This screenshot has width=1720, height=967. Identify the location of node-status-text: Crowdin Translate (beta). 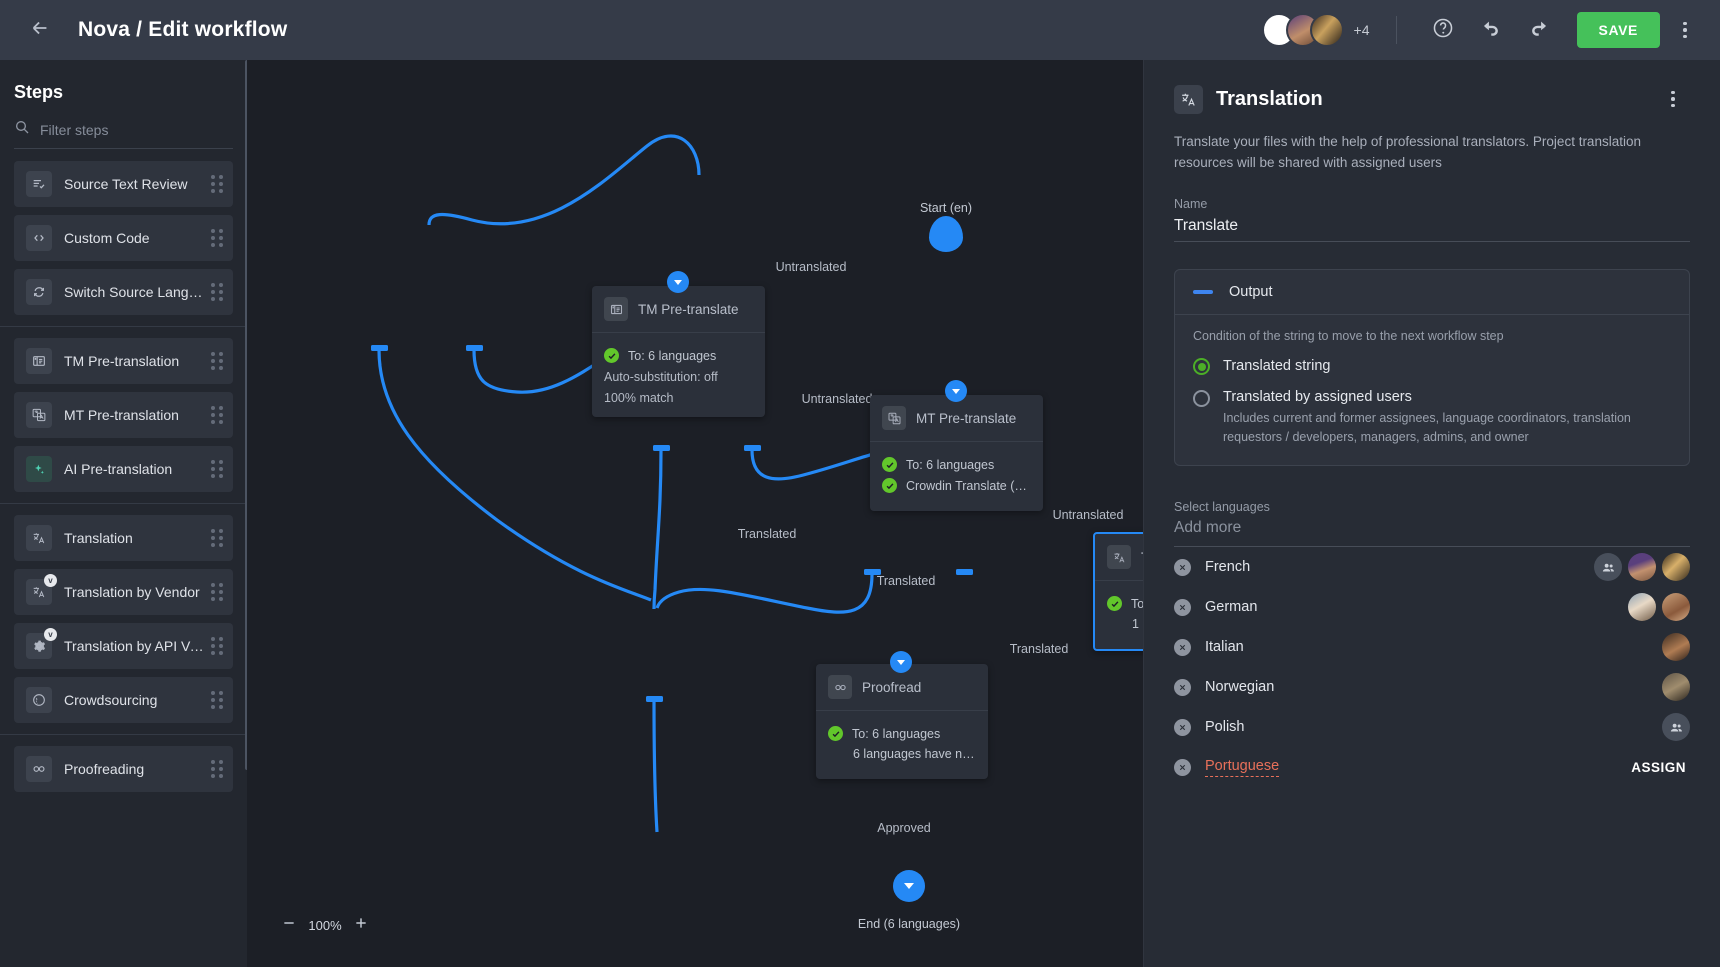
(968, 485).